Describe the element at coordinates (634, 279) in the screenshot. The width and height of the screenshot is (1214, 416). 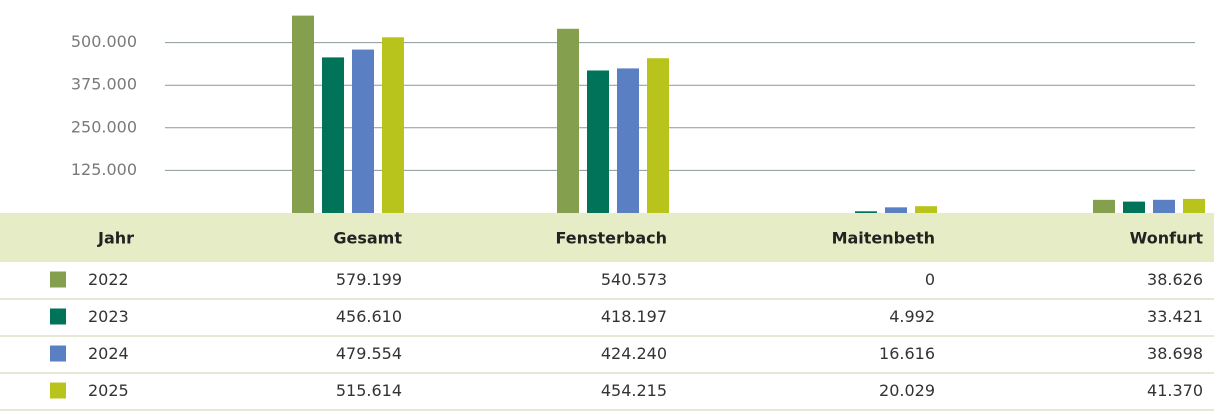
I see `value-label: 540.573` at that location.